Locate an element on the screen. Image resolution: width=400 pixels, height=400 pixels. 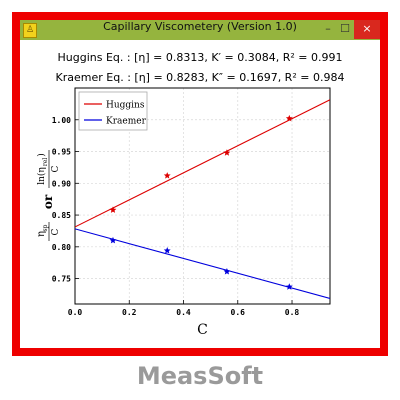
x-tick-label: 0.4 is located at coordinates (183, 312).